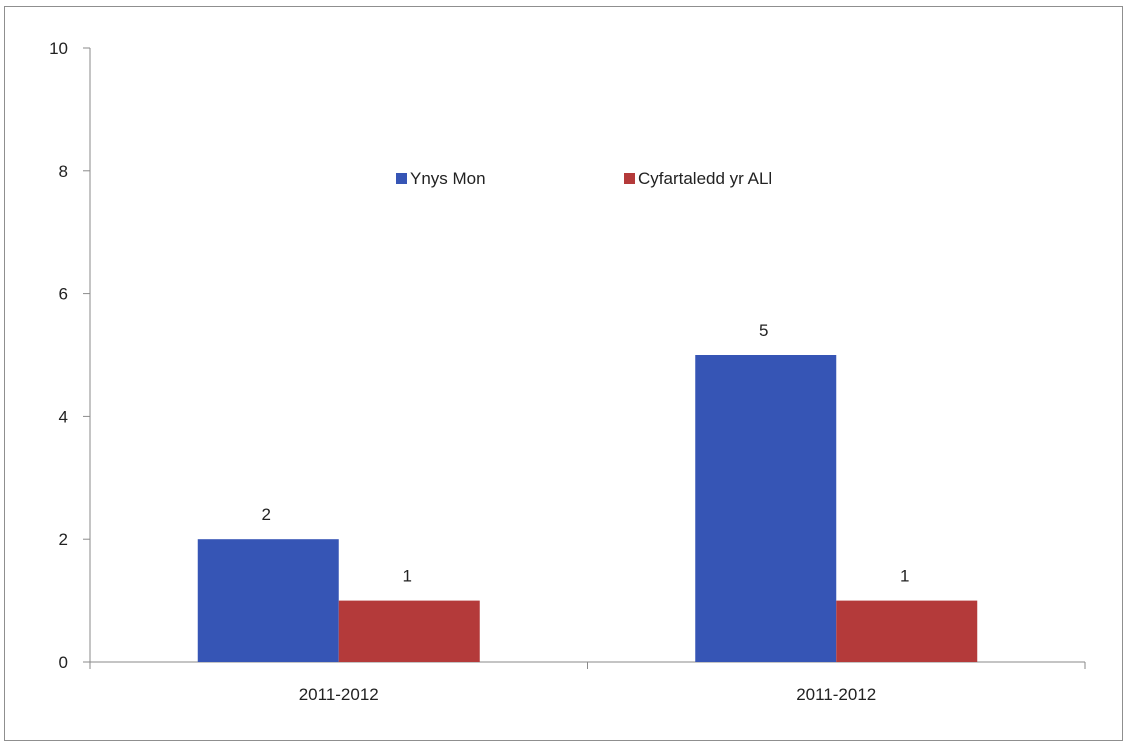 The image size is (1128, 747). What do you see at coordinates (63, 662) in the screenshot?
I see `y-tick-label: 0` at bounding box center [63, 662].